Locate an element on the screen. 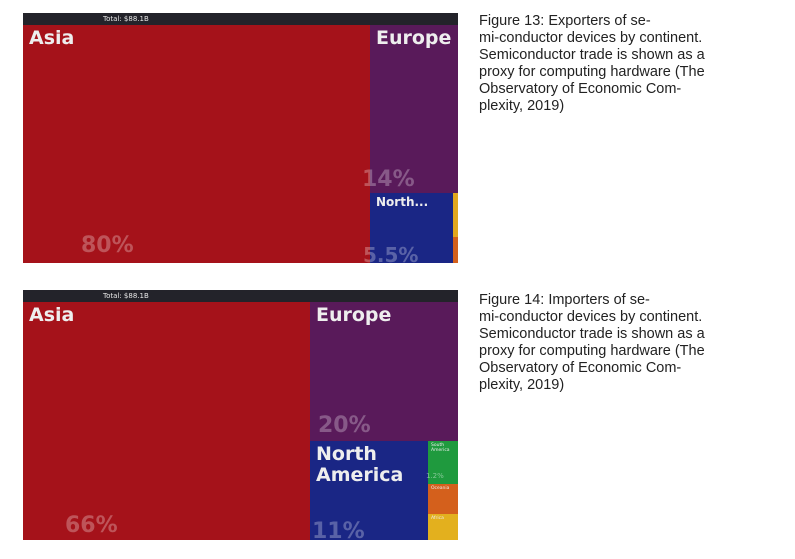 This screenshot has height=559, width=795. treemap-cell-percent: 66% is located at coordinates (91, 525).